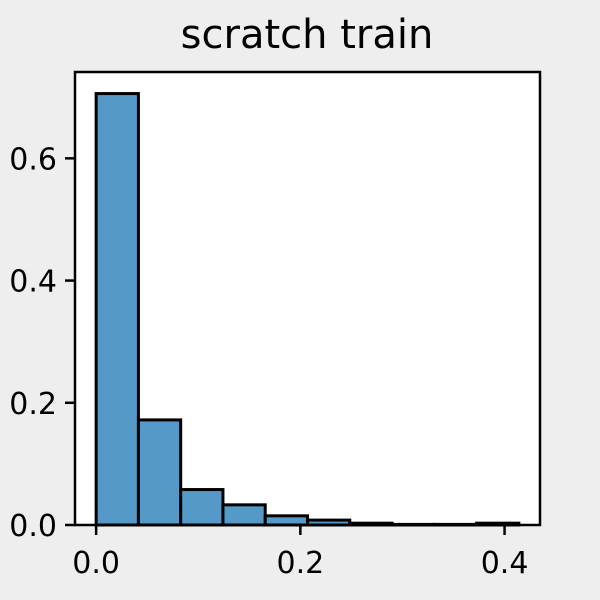 The image size is (600, 600). I want to click on x-tick-label: 0.4, so click(505, 563).